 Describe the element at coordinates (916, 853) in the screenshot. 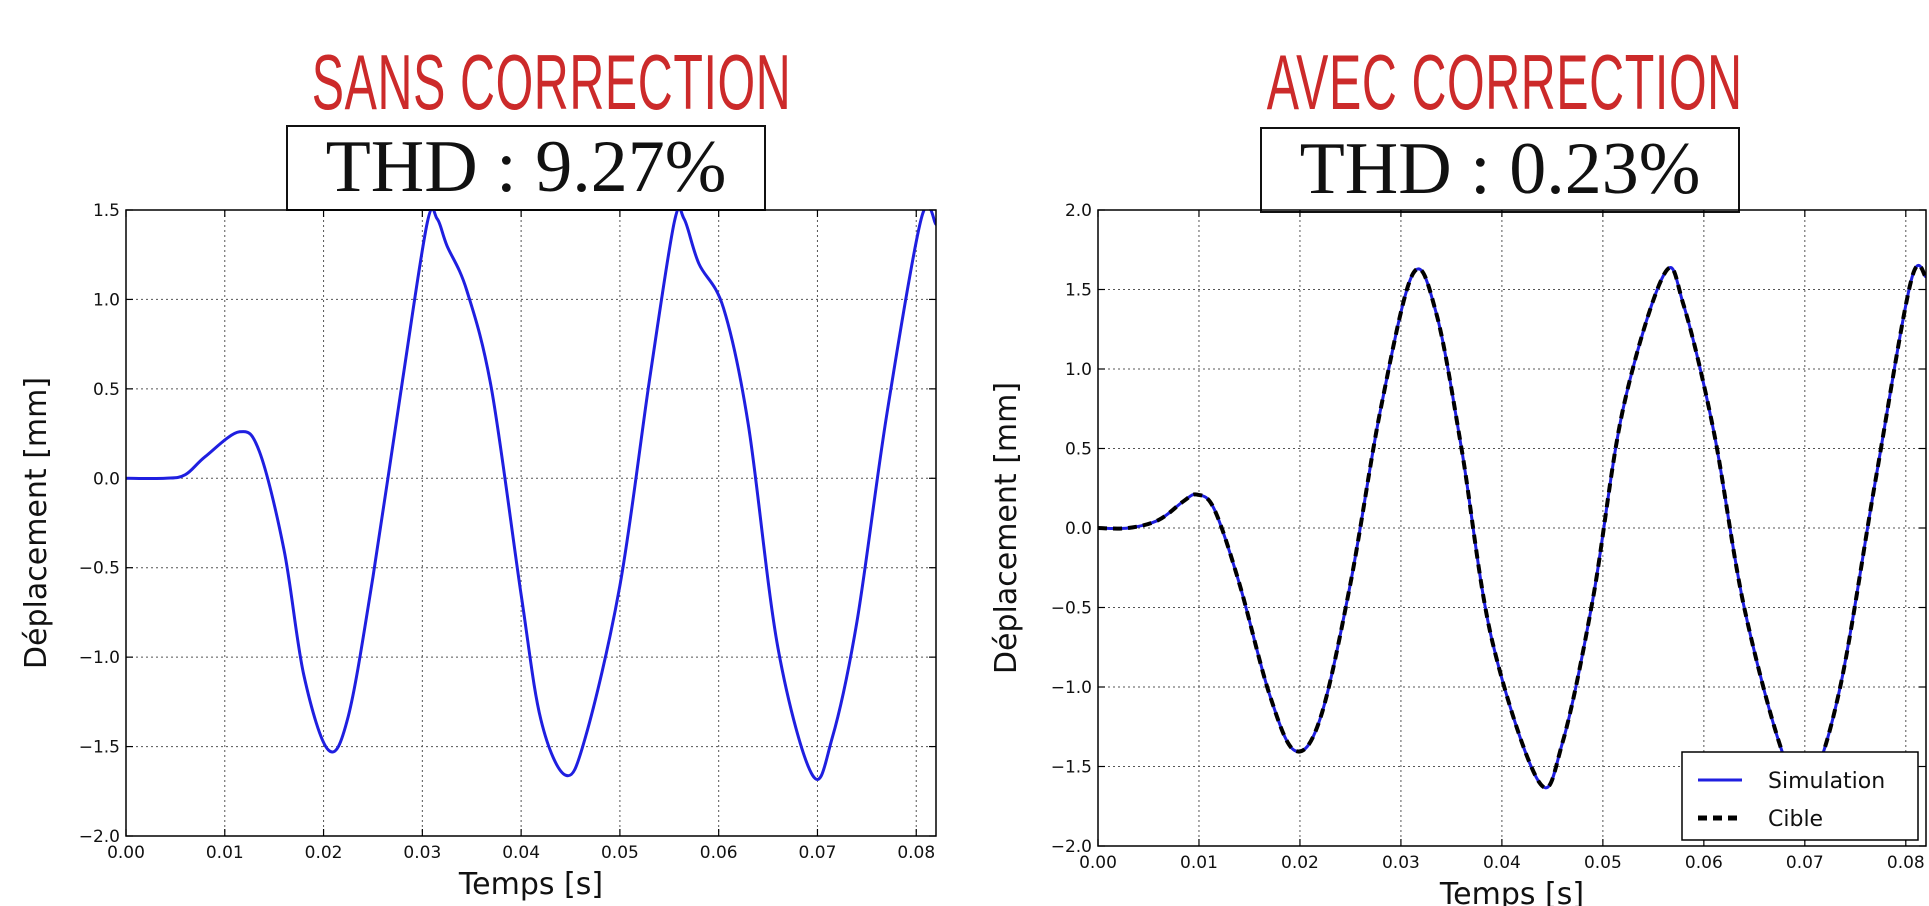

I see `left-x-tick-label: 0.08` at that location.